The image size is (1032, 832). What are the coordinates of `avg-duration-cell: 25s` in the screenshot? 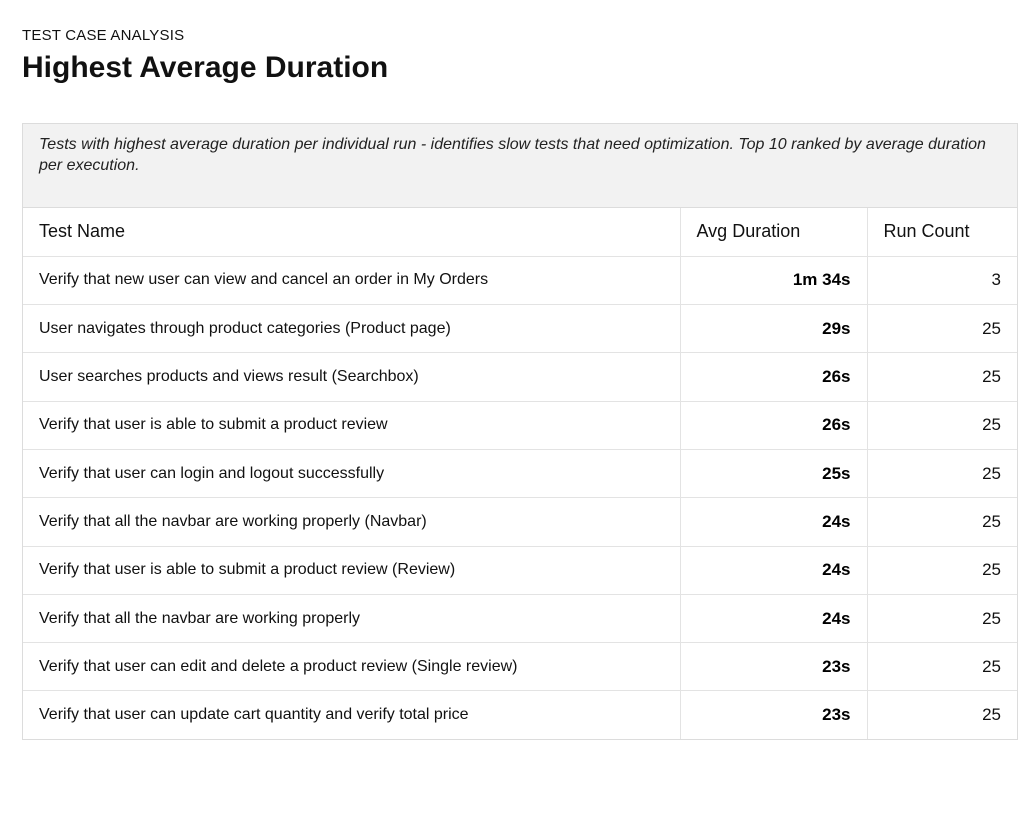 It's located at (773, 473).